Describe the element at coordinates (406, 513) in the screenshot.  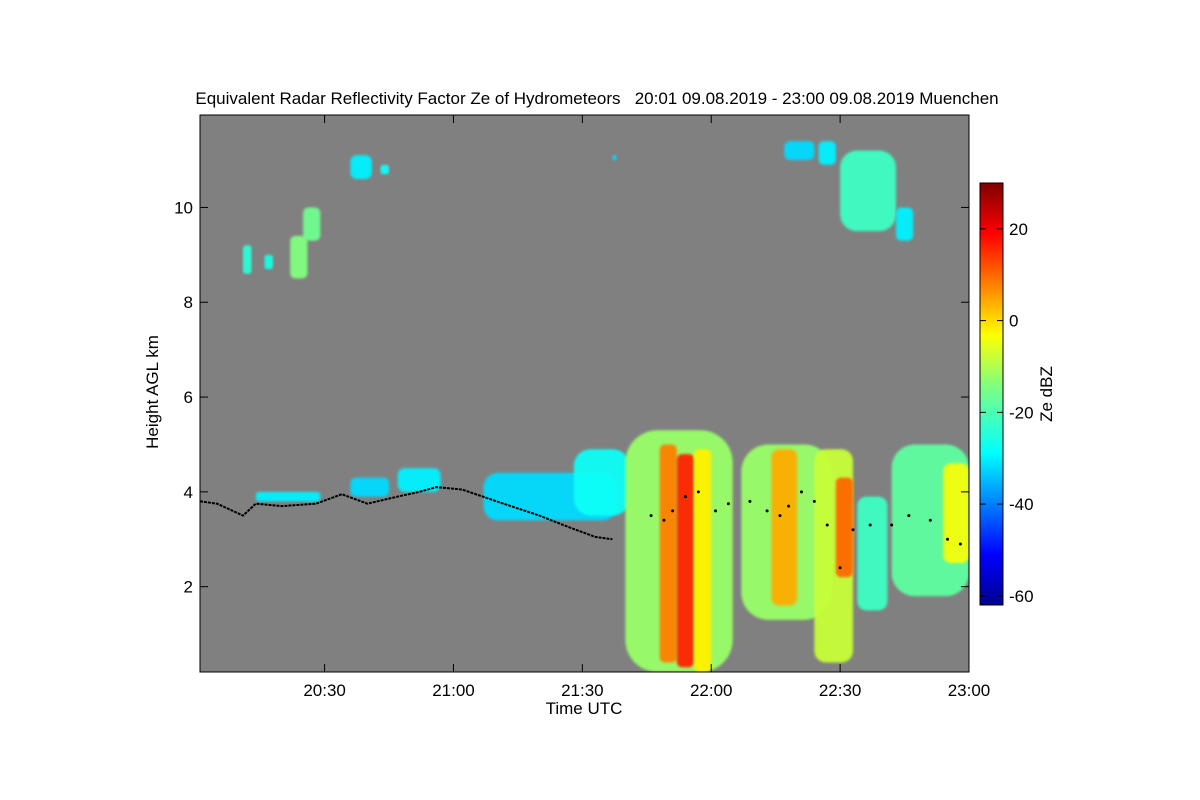
I see `melting-layer-line` at that location.